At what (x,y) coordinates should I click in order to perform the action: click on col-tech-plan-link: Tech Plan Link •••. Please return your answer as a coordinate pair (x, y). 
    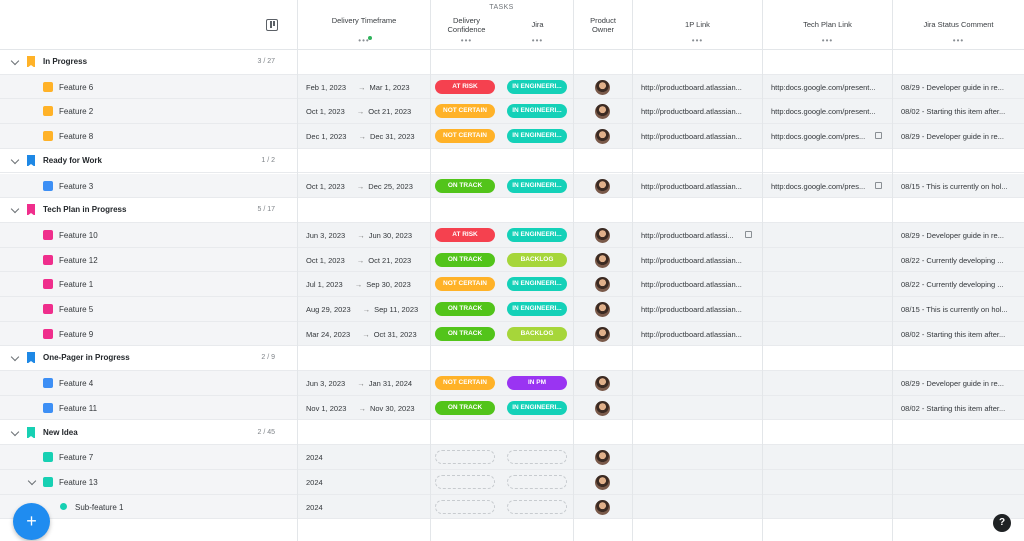
    Looking at the image, I should click on (827, 25).